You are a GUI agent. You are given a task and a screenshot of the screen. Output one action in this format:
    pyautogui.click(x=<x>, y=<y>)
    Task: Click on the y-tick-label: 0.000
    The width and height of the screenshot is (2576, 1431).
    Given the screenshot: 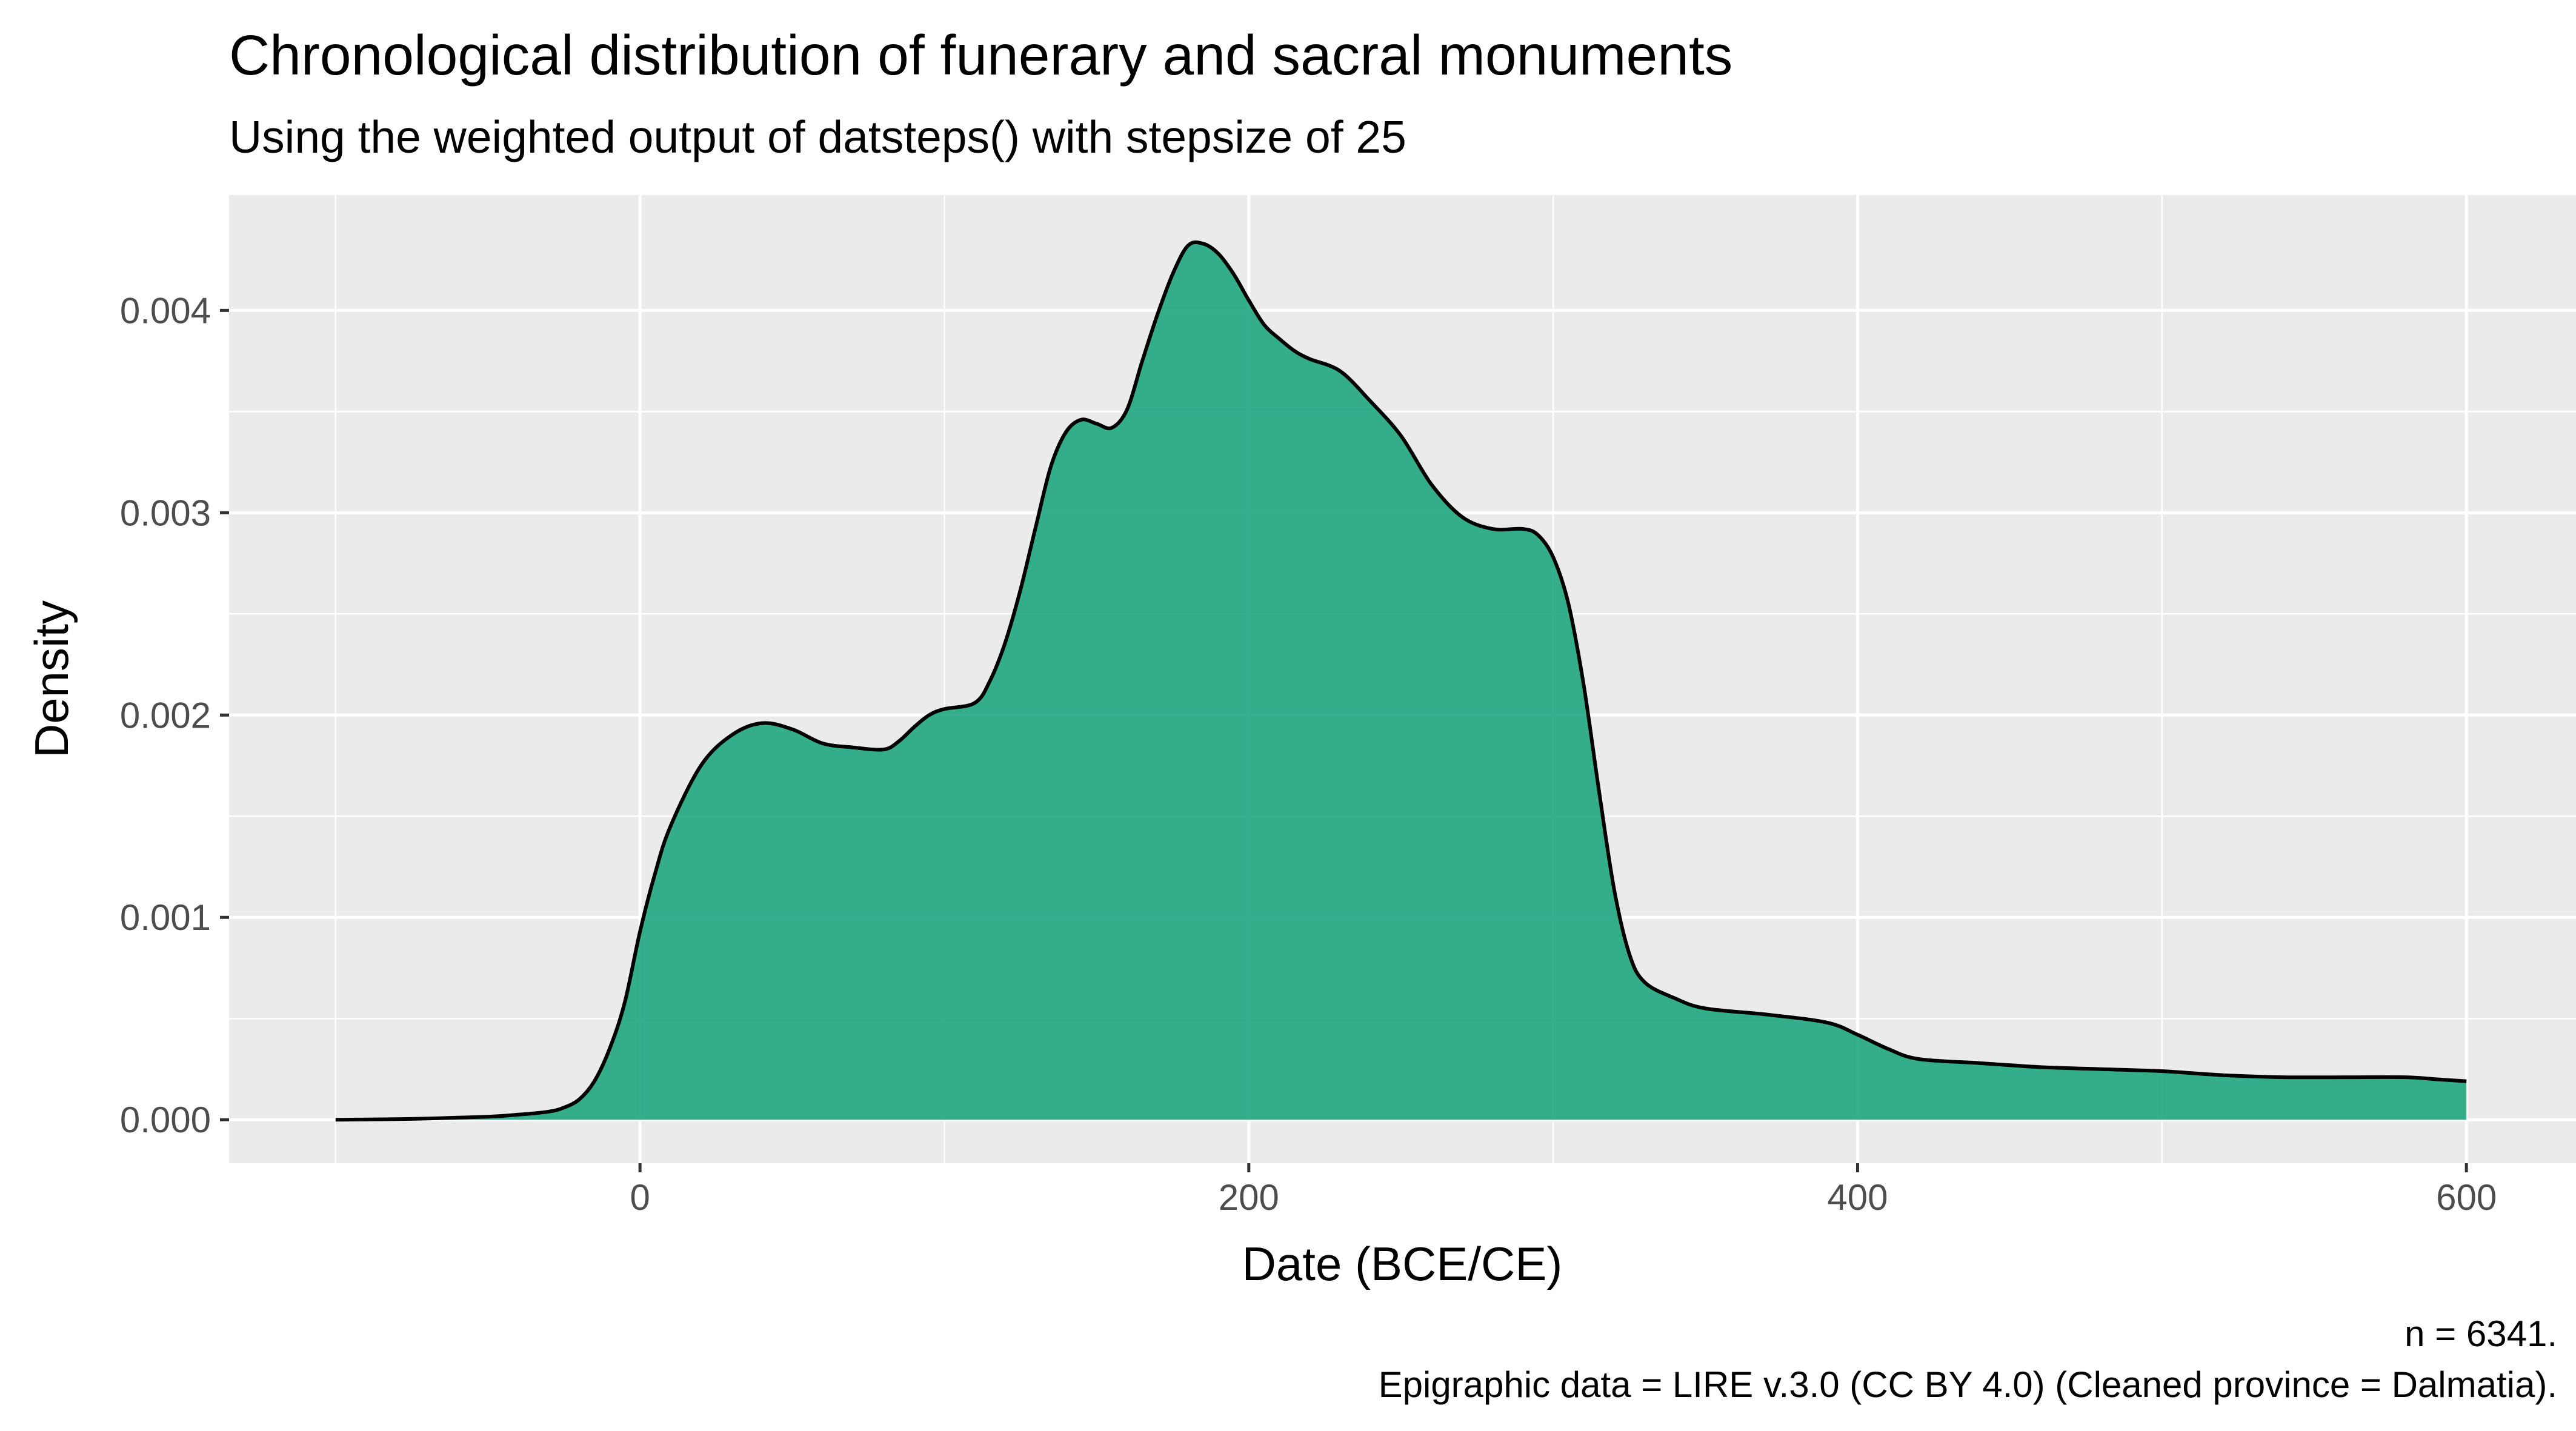 What is the action you would take?
    pyautogui.click(x=165, y=1120)
    